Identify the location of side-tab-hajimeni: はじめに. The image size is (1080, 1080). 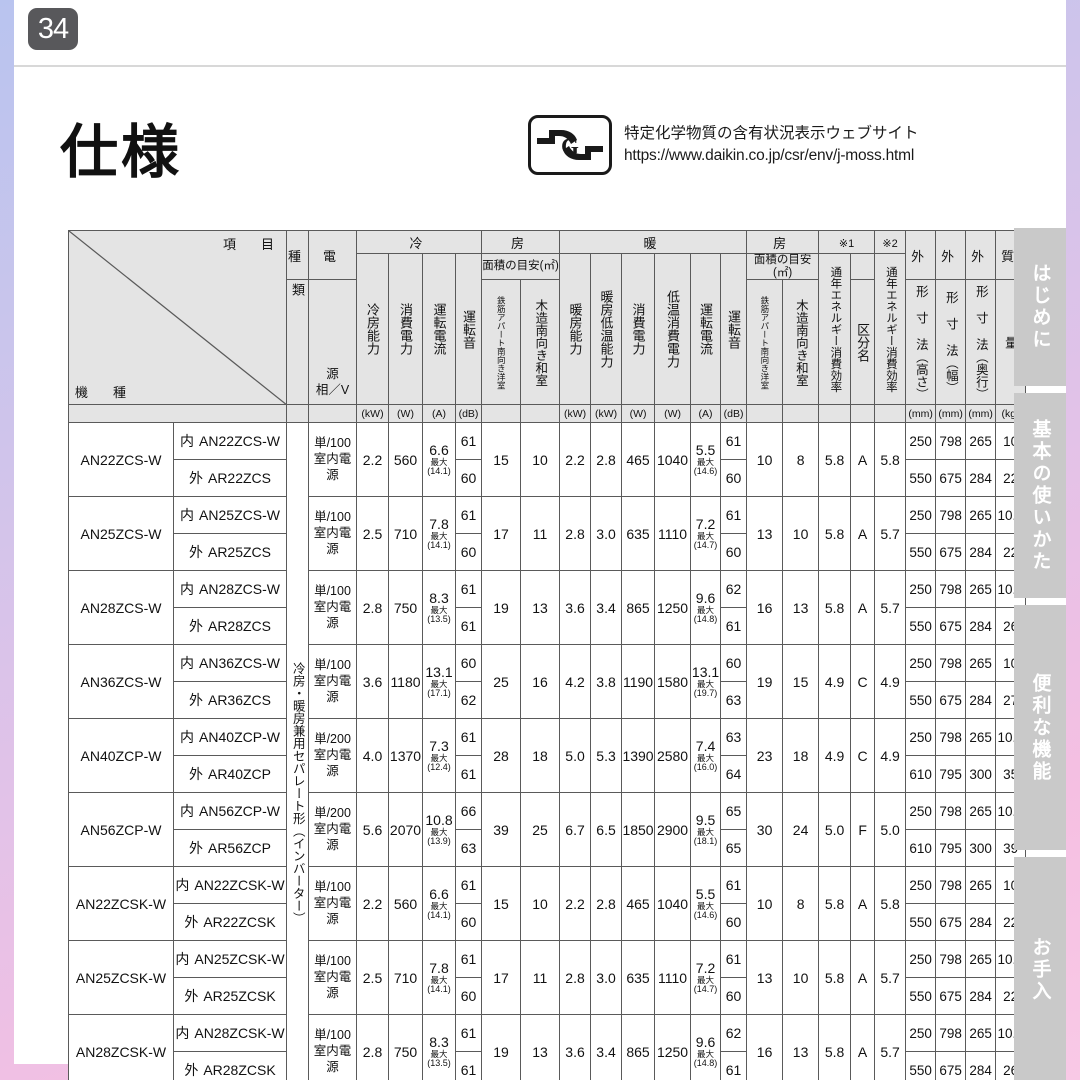
(1040, 307).